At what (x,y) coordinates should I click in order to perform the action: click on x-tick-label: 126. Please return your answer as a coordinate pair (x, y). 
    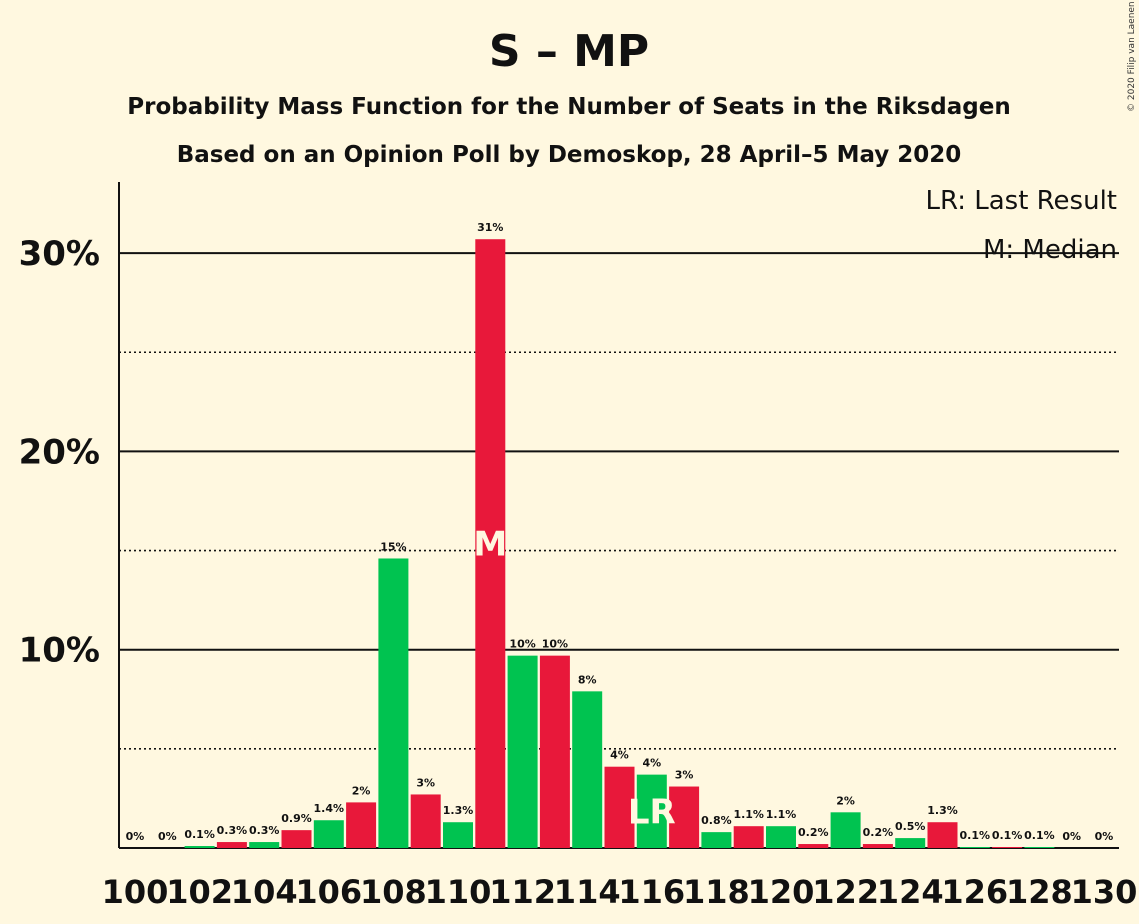
    Looking at the image, I should click on (974, 892).